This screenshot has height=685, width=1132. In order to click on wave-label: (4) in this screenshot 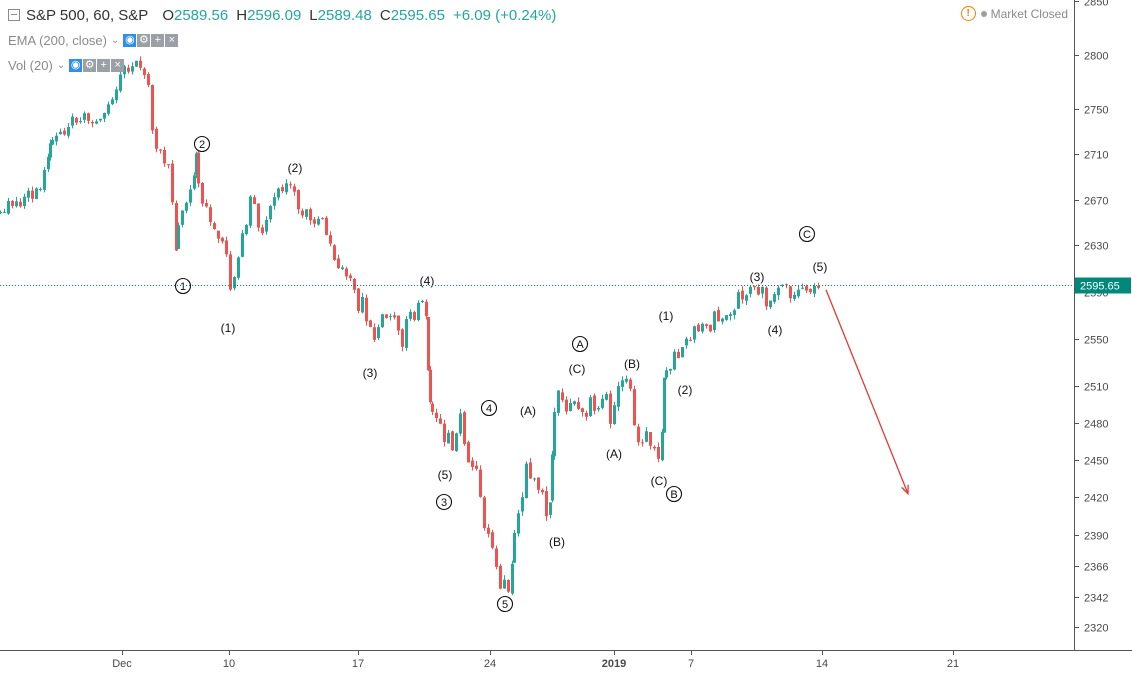, I will do `click(427, 281)`.